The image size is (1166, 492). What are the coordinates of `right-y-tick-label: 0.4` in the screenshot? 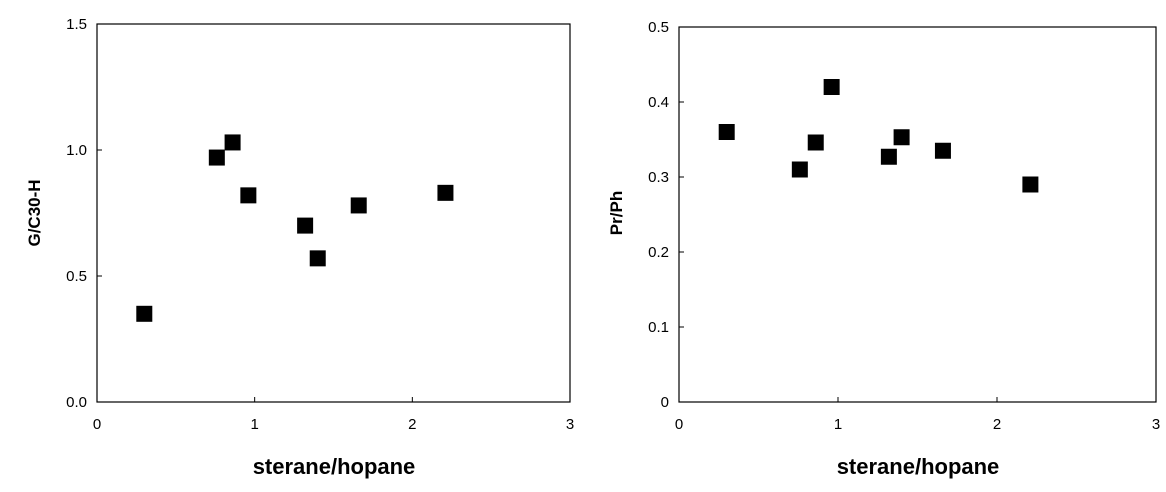 It's located at (658, 102).